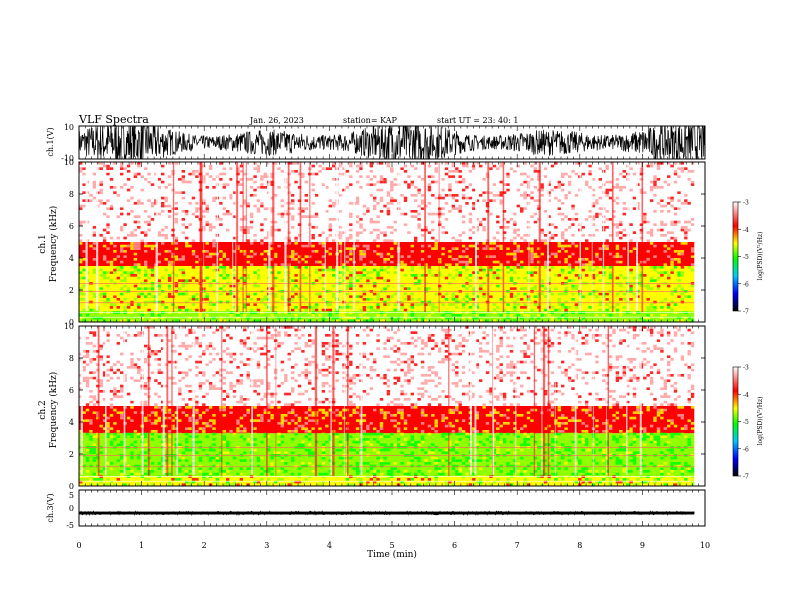 The width and height of the screenshot is (792, 612). Describe the element at coordinates (370, 120) in the screenshot. I see `station-label: station= KAP` at that location.